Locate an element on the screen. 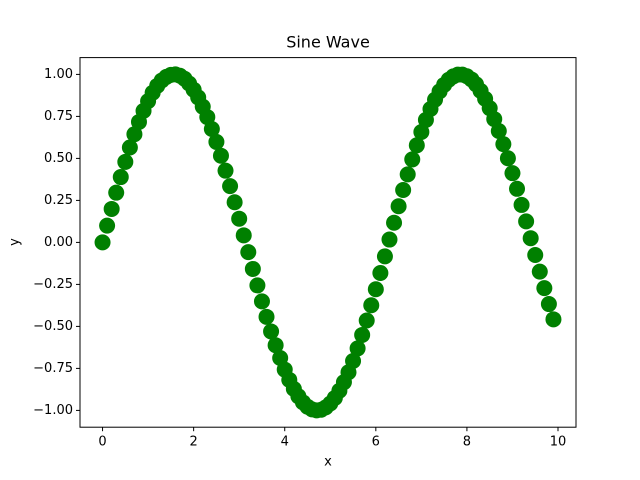 The width and height of the screenshot is (640, 480). y-tick-label: −0.50 is located at coordinates (53, 326).